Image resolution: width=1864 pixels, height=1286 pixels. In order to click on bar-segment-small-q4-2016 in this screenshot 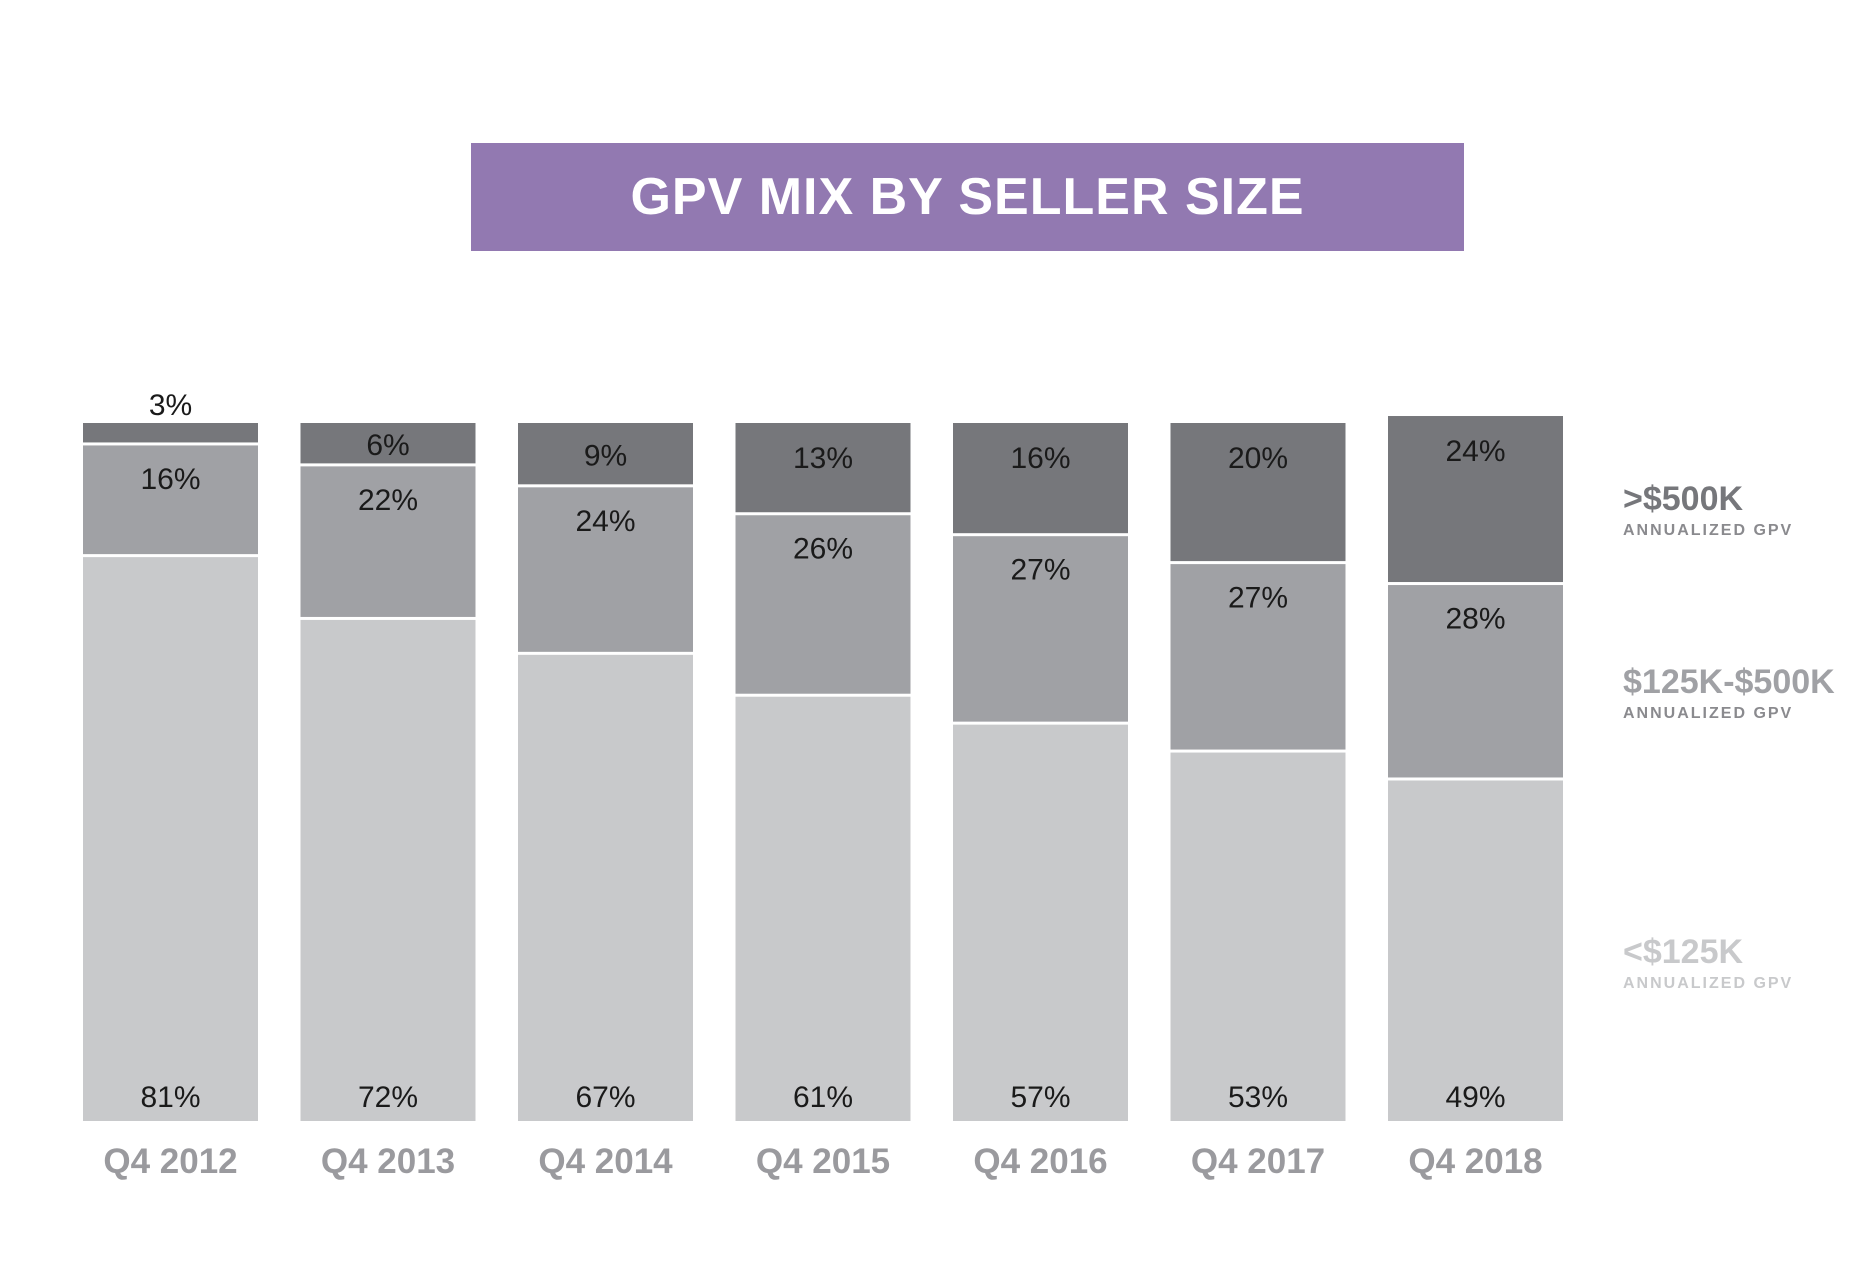, I will do `click(1040, 922)`.